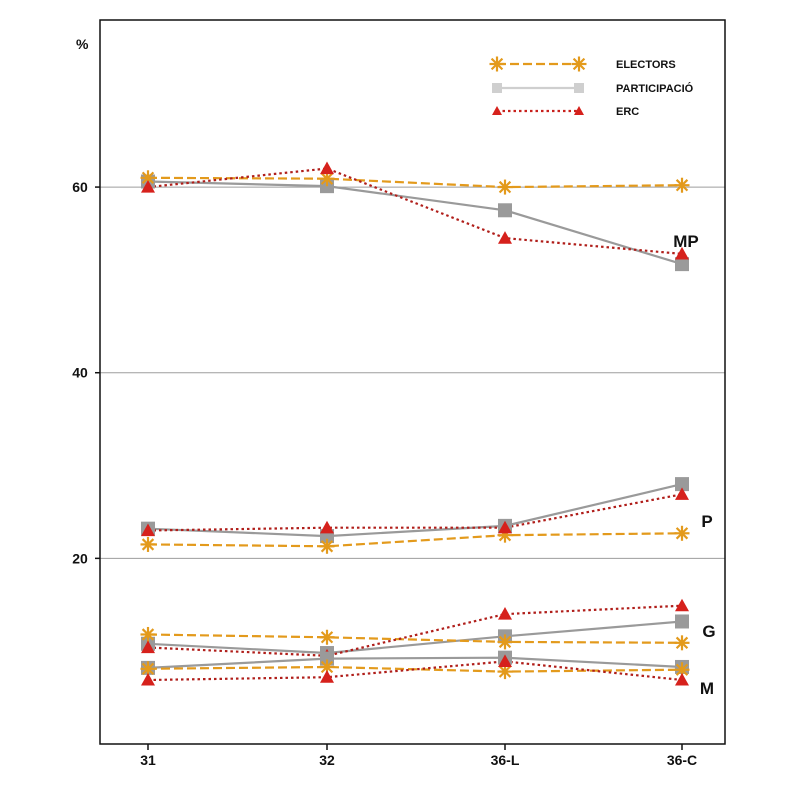 The height and width of the screenshot is (796, 800). Describe the element at coordinates (80, 558) in the screenshot. I see `y-tick-label: 20` at that location.